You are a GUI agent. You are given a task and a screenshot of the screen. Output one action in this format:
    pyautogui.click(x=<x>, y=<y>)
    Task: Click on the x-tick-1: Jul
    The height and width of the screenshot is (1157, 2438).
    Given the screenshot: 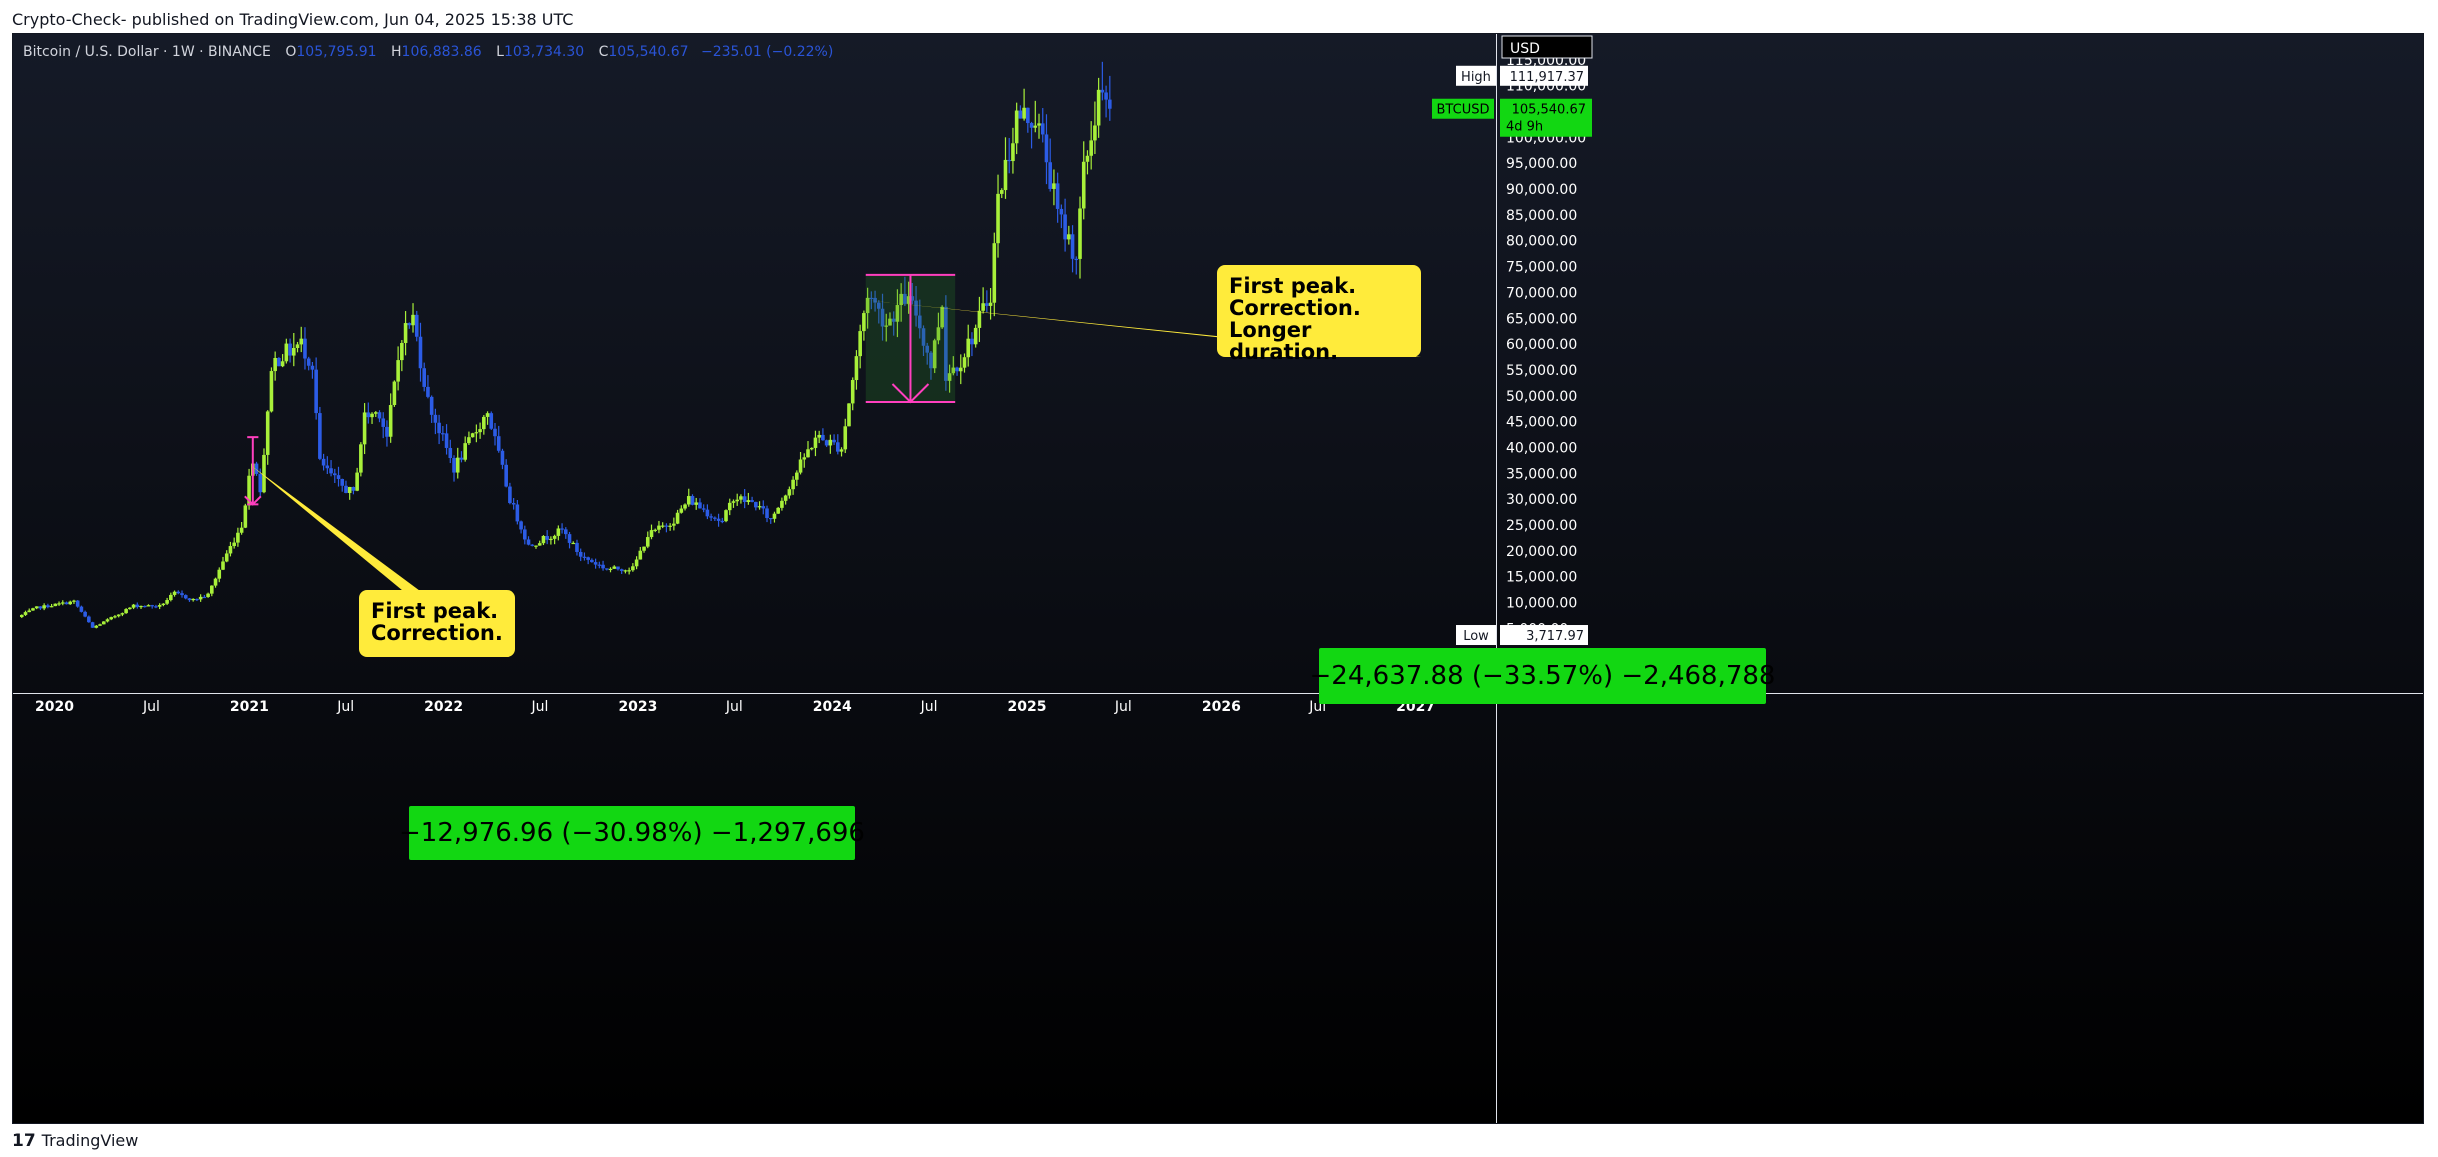 What is the action you would take?
    pyautogui.click(x=151, y=707)
    